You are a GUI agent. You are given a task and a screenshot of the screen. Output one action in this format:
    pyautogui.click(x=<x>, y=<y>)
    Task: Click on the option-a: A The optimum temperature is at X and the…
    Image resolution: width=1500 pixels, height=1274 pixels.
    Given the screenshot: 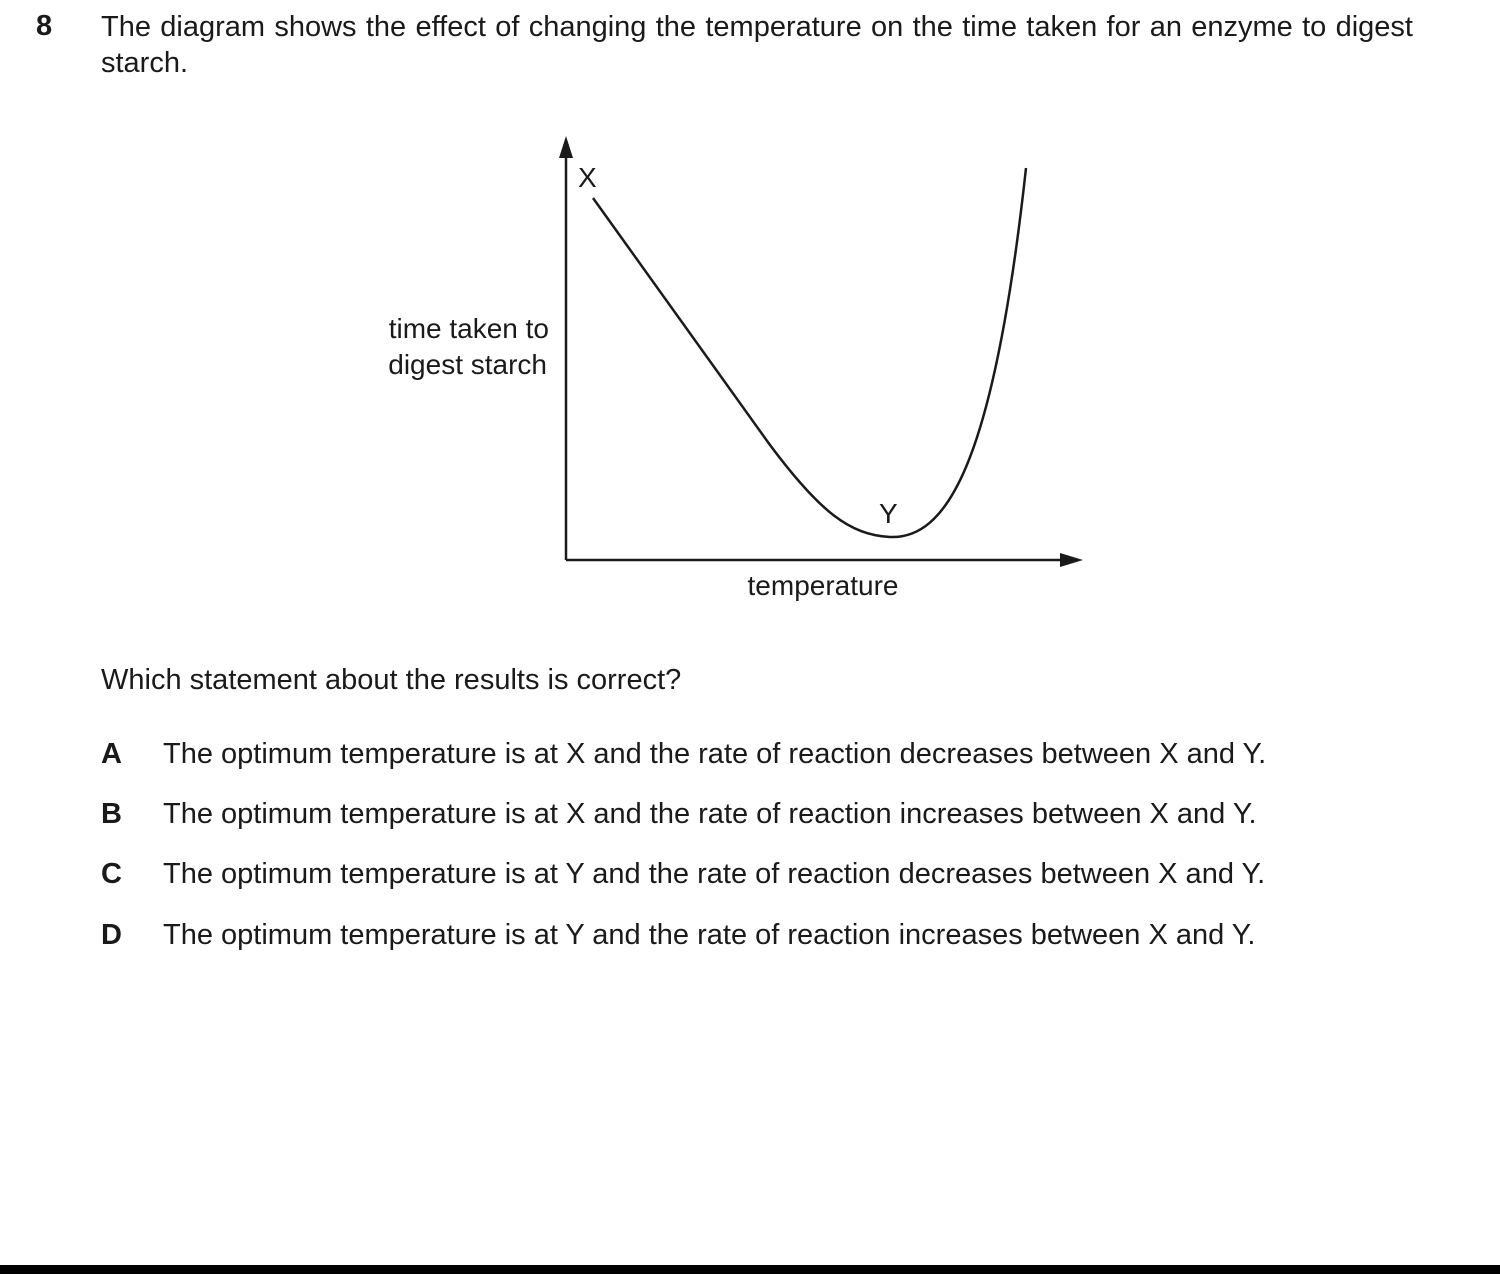 What is the action you would take?
    pyautogui.click(x=683, y=754)
    